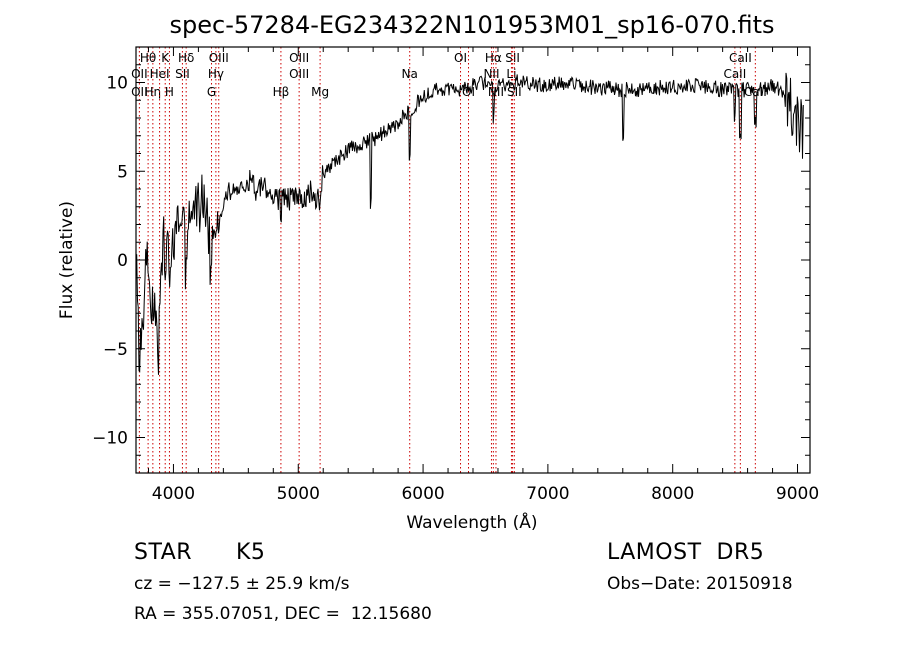 Image resolution: width=900 pixels, height=653 pixels. I want to click on coordinates: RA = 355.07051, DEC = 12.15680, so click(283, 614).